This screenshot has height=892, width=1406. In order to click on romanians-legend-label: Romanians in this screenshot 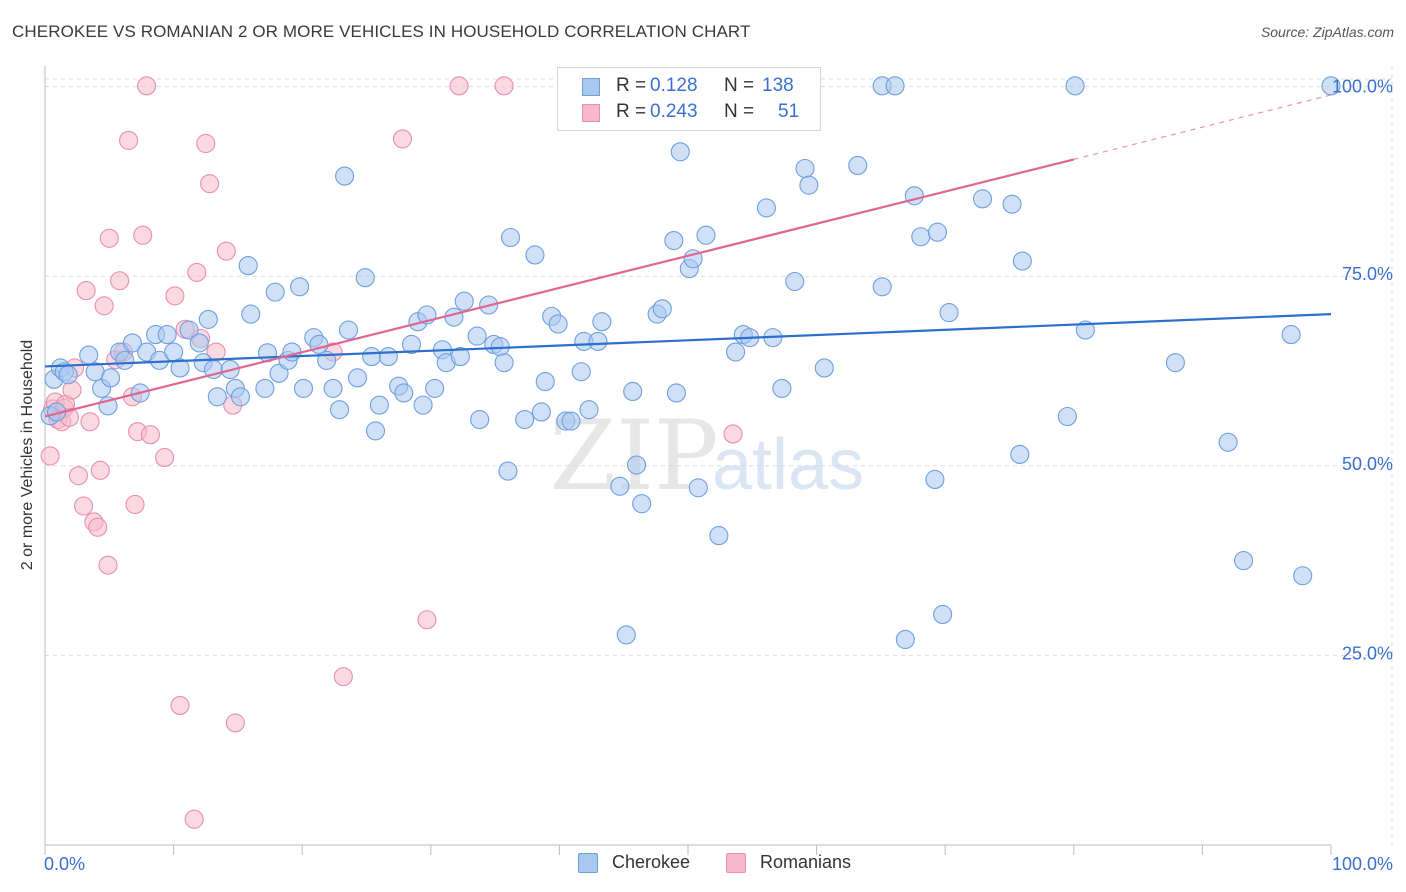, I will do `click(806, 862)`.